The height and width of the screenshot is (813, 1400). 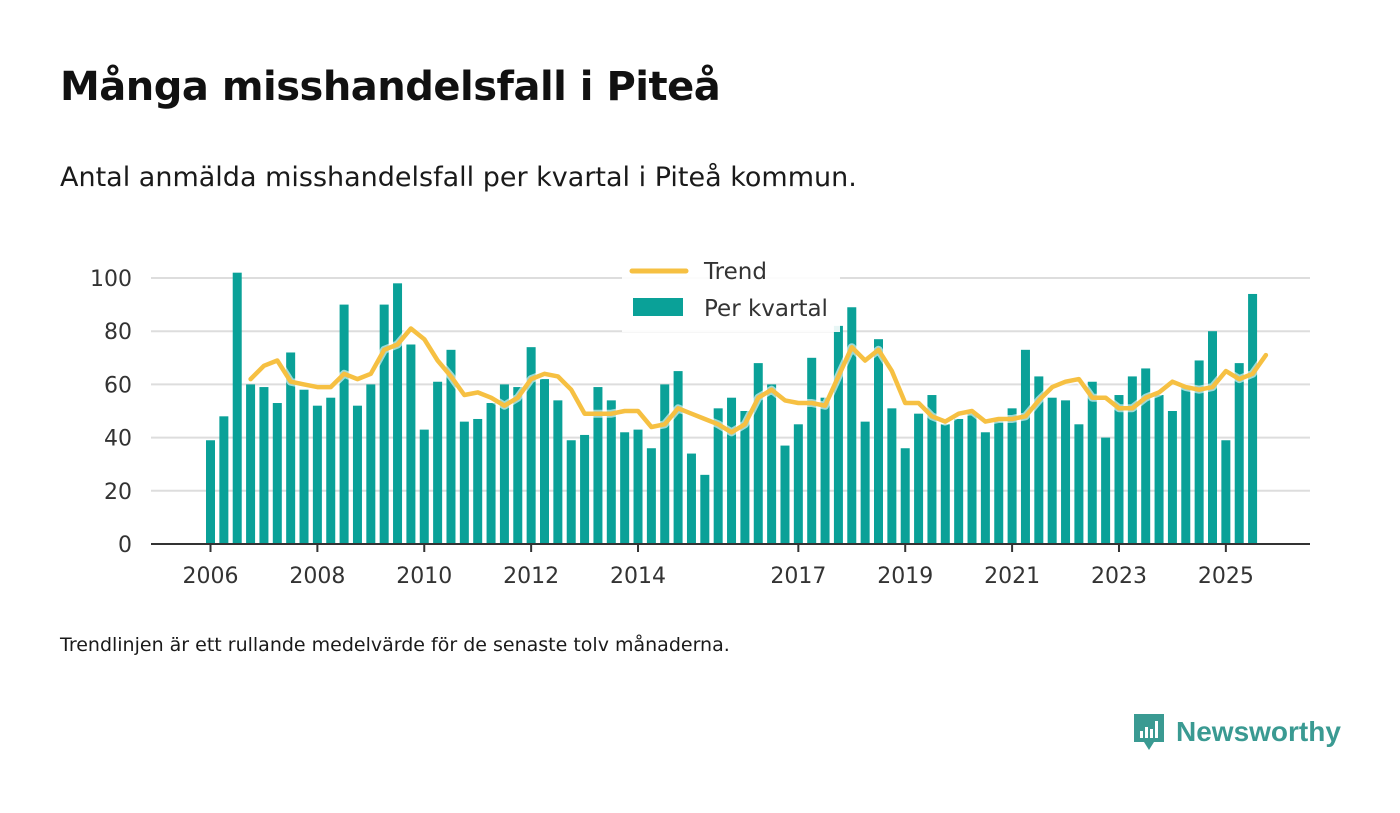 I want to click on trend-line, so click(x=758, y=380).